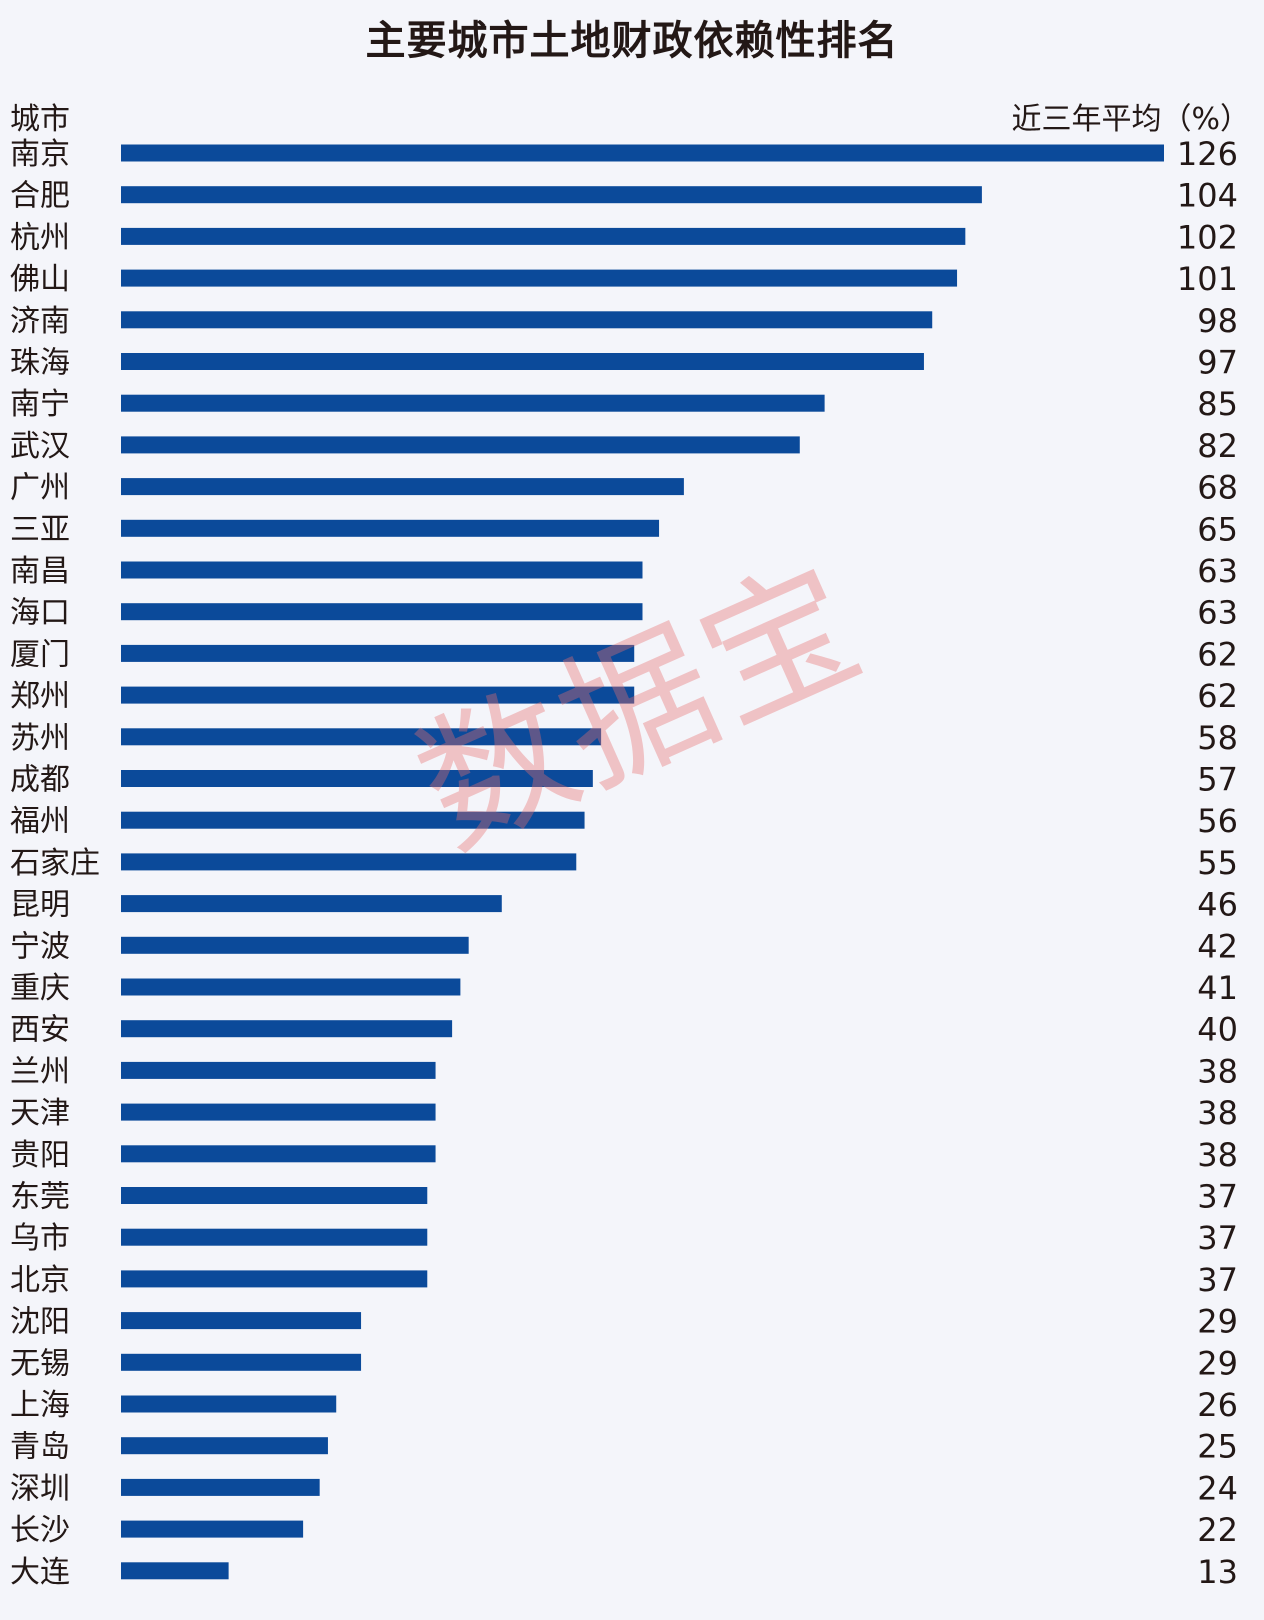 Image resolution: width=1264 pixels, height=1620 pixels. I want to click on category-label: 天津, so click(40, 1113).